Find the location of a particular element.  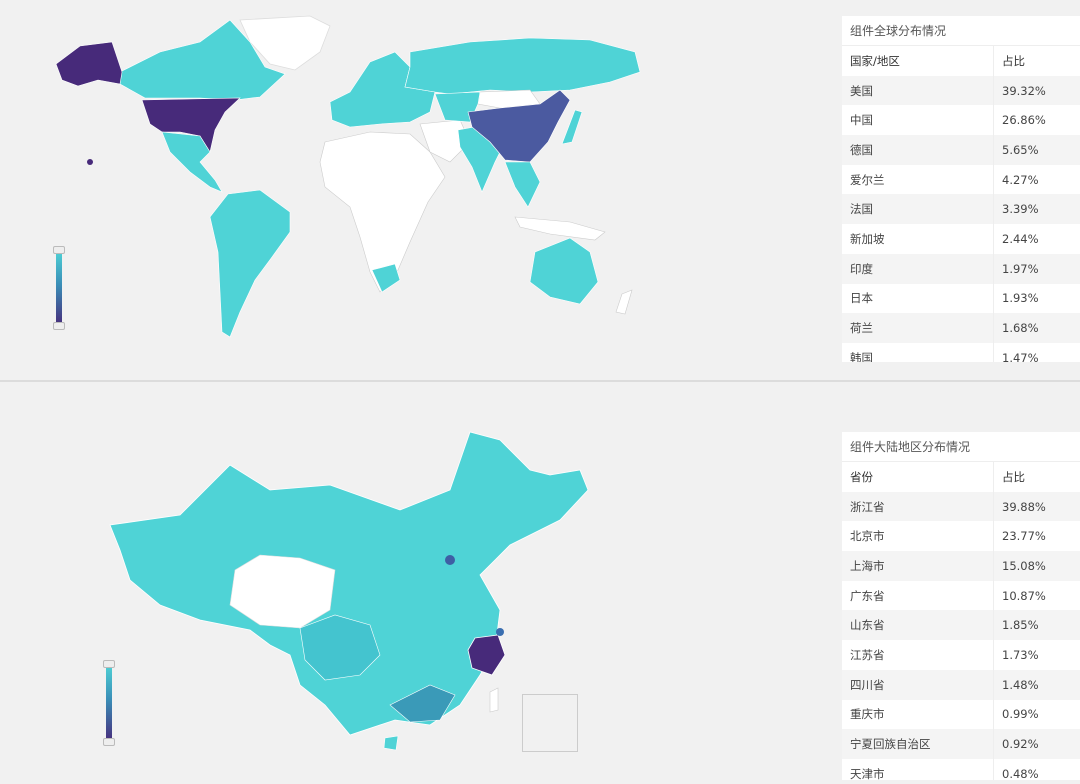

country-ratio: 4.27% is located at coordinates (1020, 179).